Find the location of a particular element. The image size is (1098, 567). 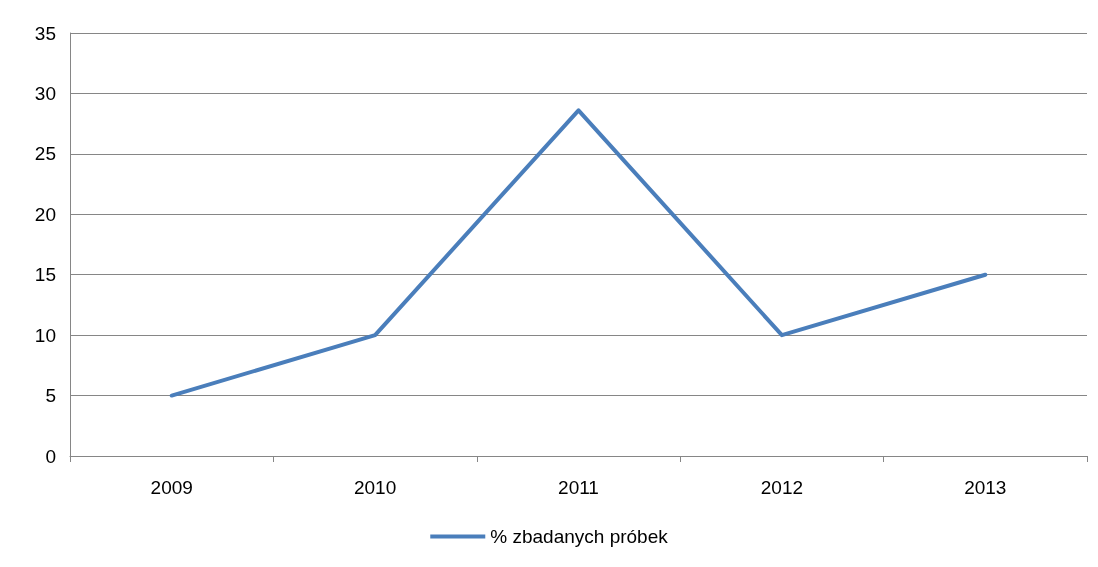

x-tick-label: 2012 is located at coordinates (782, 487).